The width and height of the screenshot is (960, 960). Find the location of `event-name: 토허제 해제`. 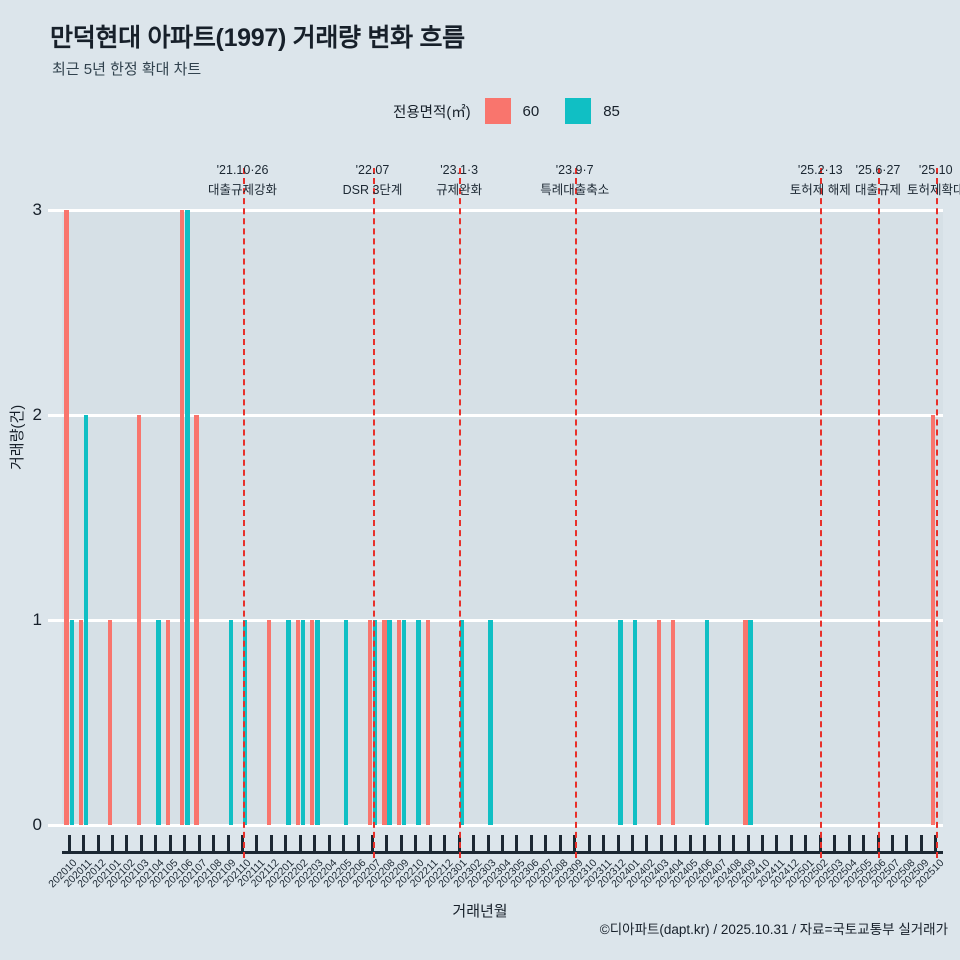

event-name: 토허제 해제 is located at coordinates (820, 190).